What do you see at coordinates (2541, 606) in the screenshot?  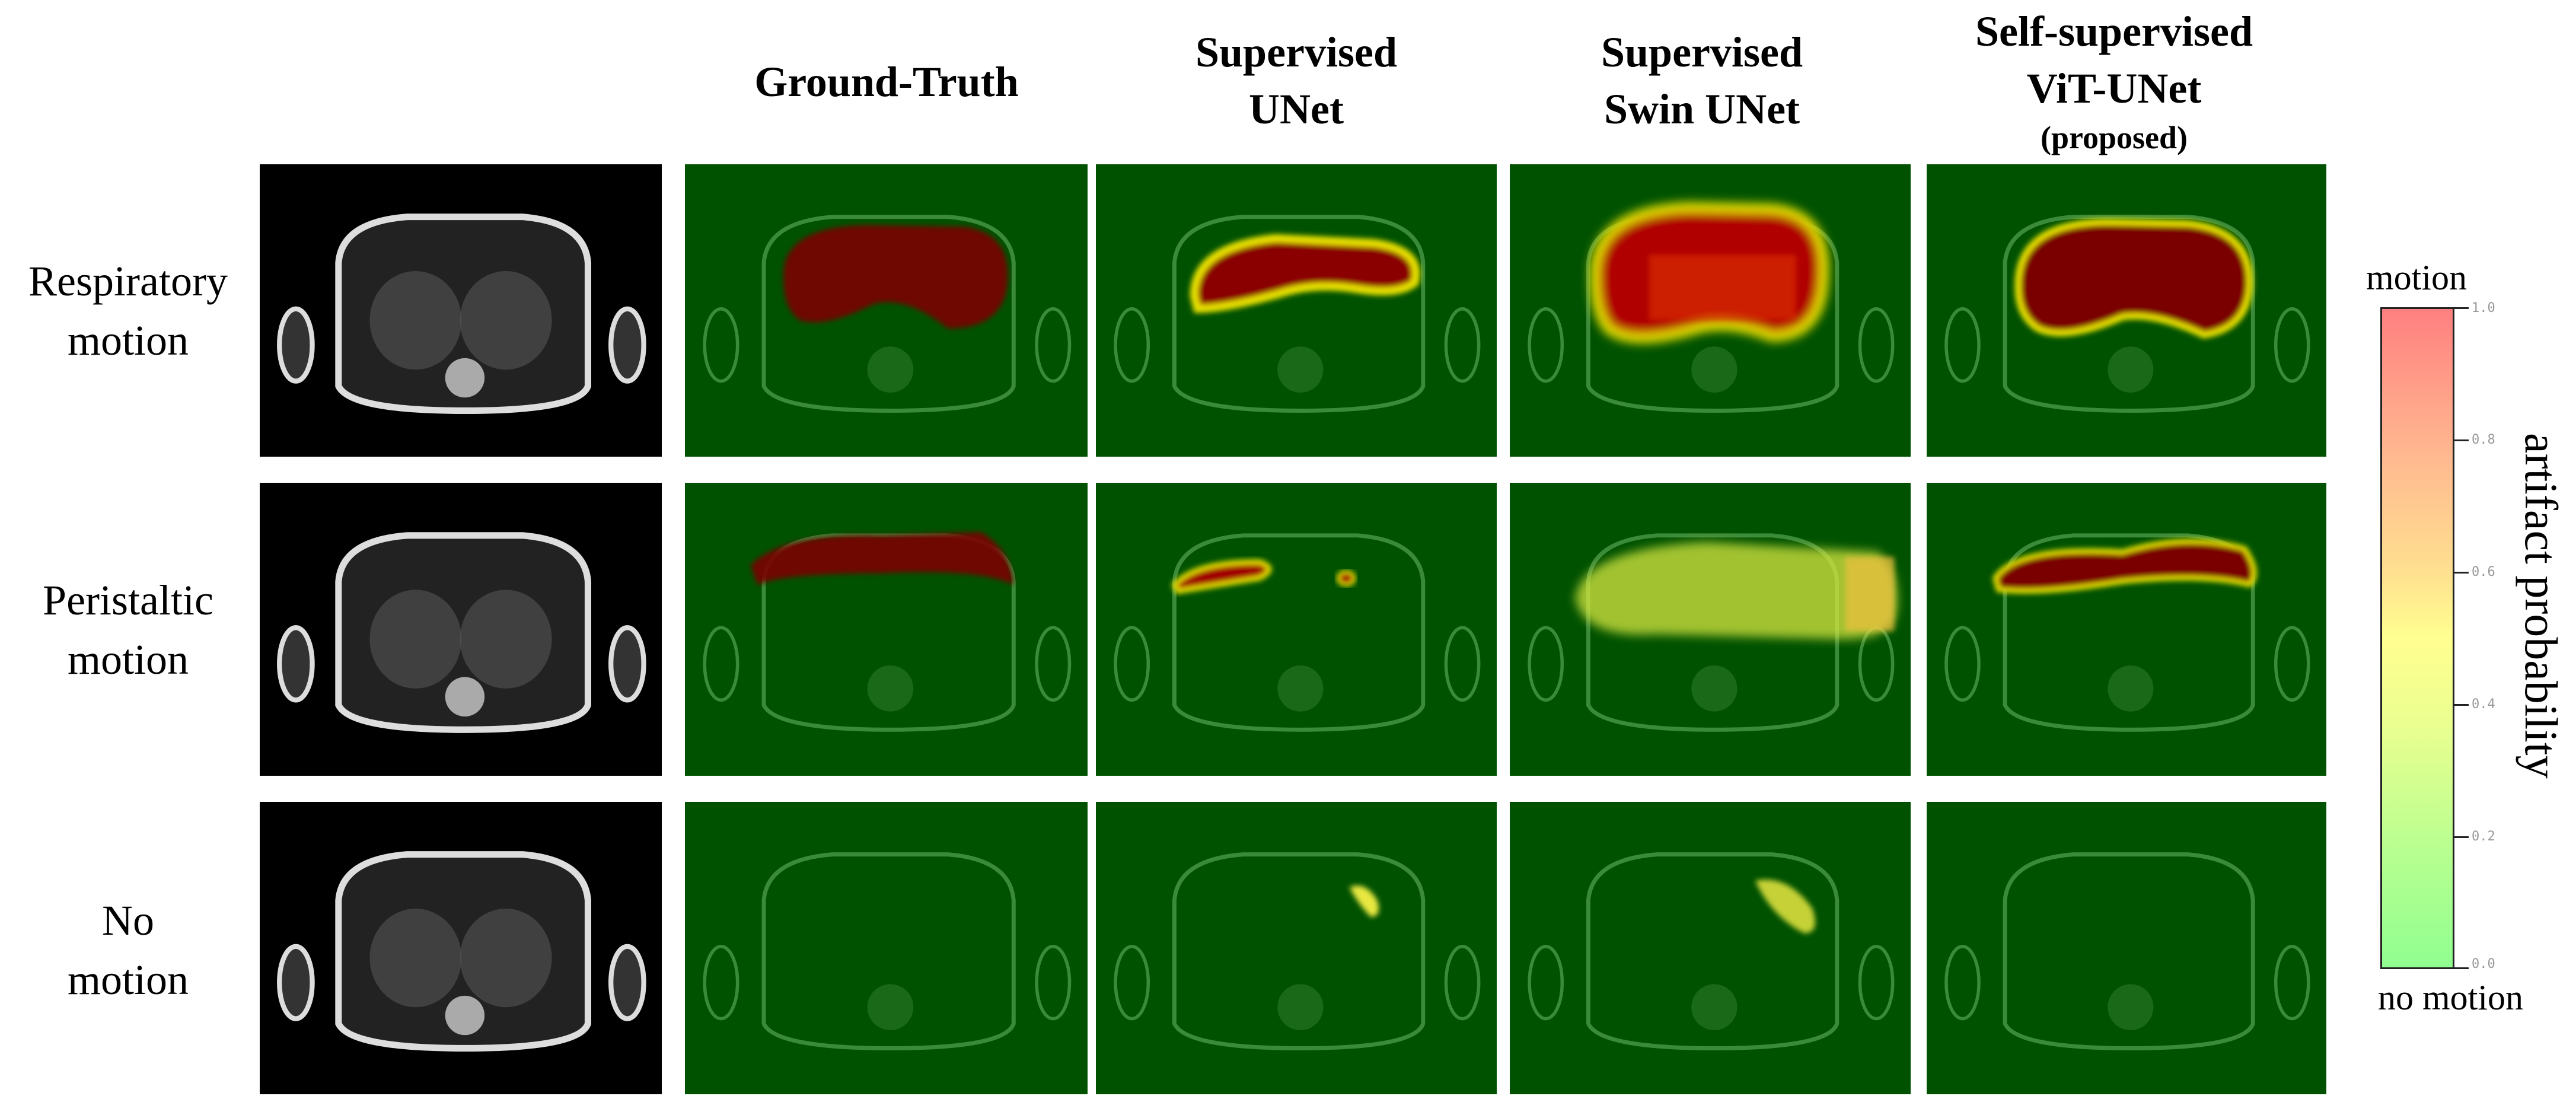 I see `colorbar-axis-label: artifact probability` at bounding box center [2541, 606].